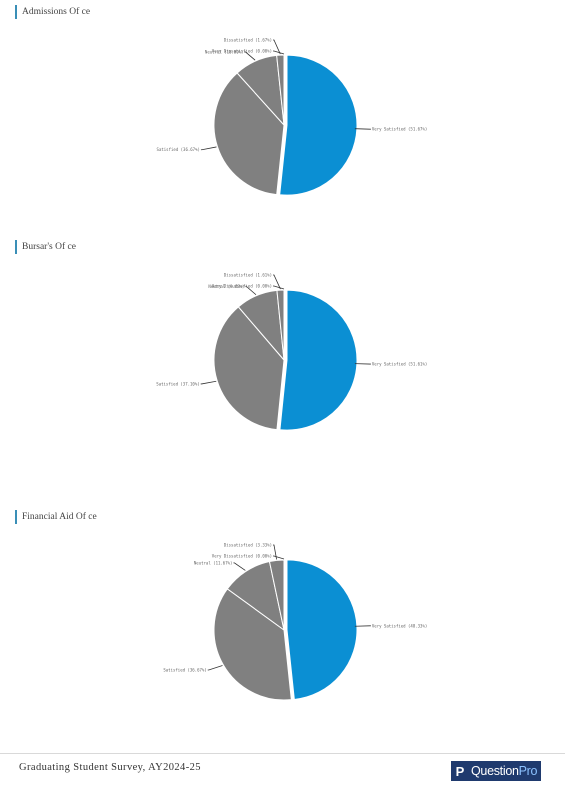 Image resolution: width=565 pixels, height=800 pixels. I want to click on footer-survey-title: Graduating Student Survey, AY2024-25, so click(110, 767).